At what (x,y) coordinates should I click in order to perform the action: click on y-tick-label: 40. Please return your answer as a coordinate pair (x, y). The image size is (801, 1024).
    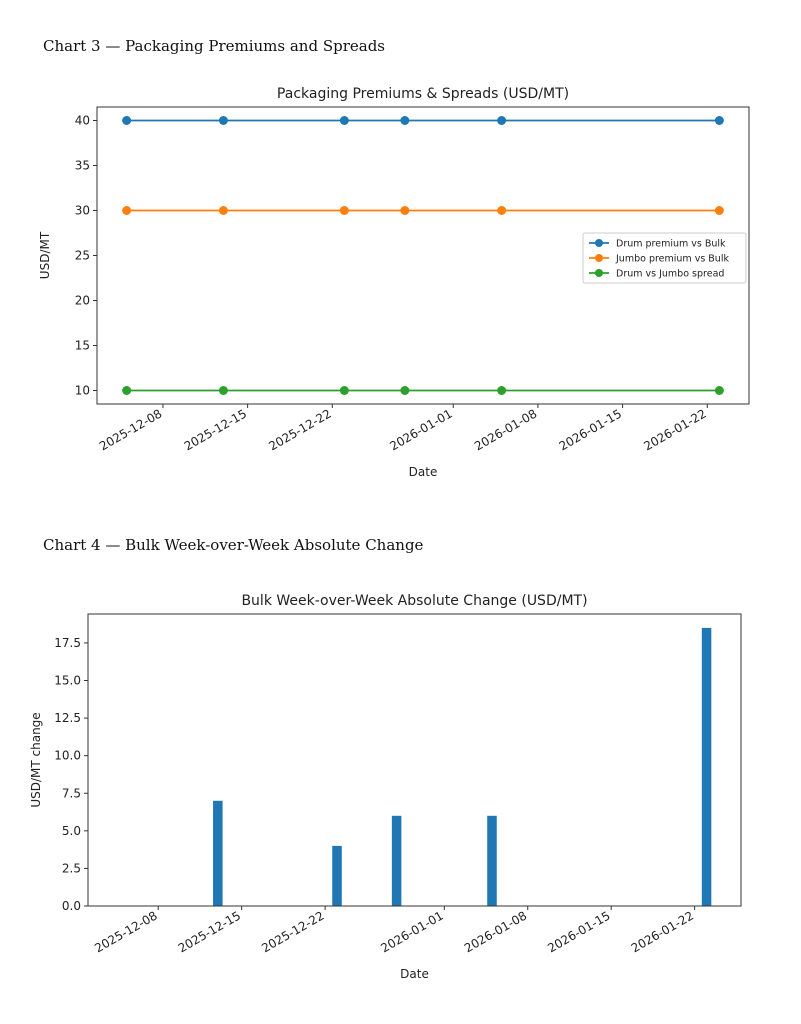
    Looking at the image, I should click on (82, 121).